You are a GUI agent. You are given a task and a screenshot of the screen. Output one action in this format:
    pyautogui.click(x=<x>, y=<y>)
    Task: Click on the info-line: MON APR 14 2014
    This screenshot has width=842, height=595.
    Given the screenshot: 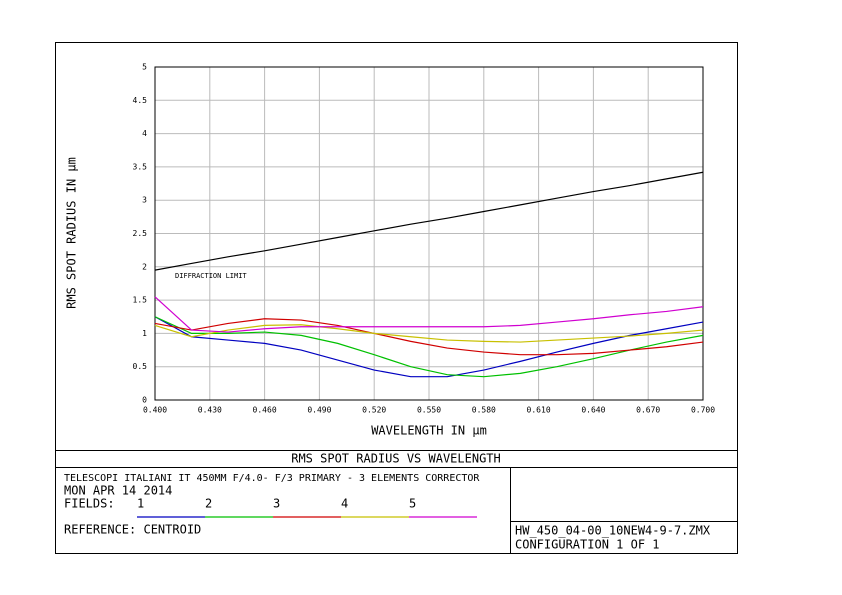 What is the action you would take?
    pyautogui.click(x=118, y=491)
    